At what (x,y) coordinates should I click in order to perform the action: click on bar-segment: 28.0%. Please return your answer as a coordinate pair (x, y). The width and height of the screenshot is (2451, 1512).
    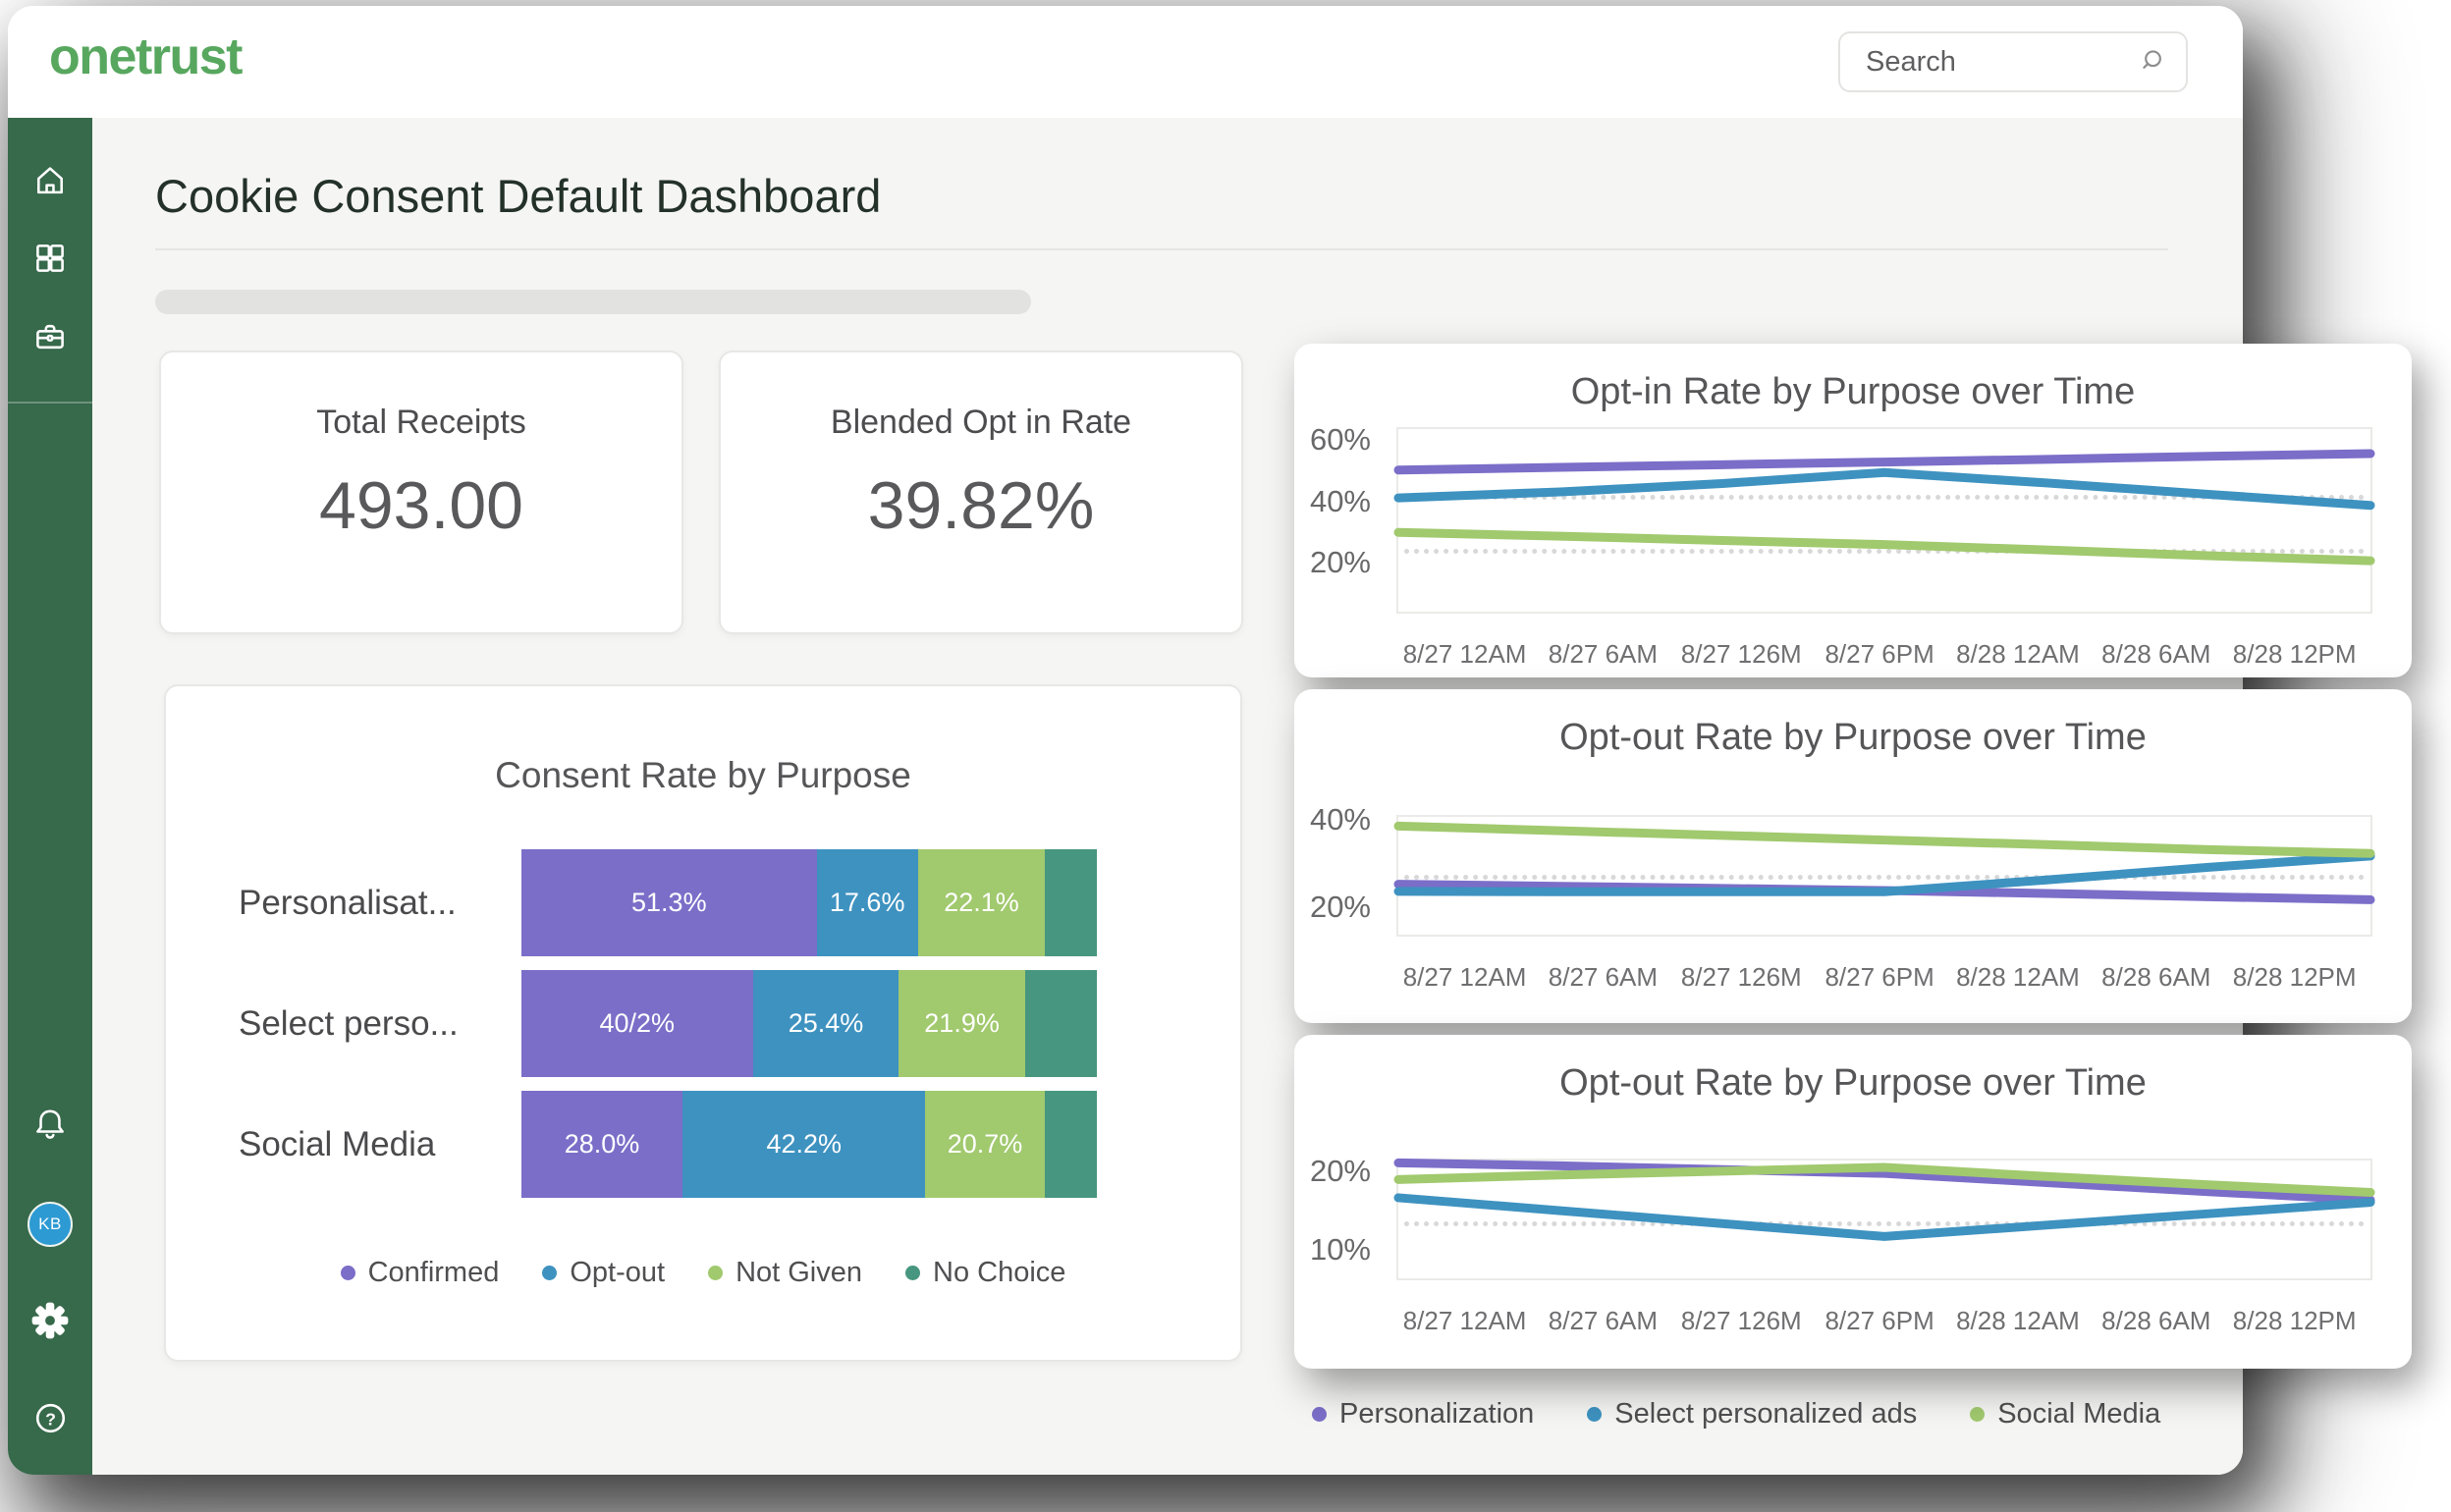
    Looking at the image, I should click on (602, 1145).